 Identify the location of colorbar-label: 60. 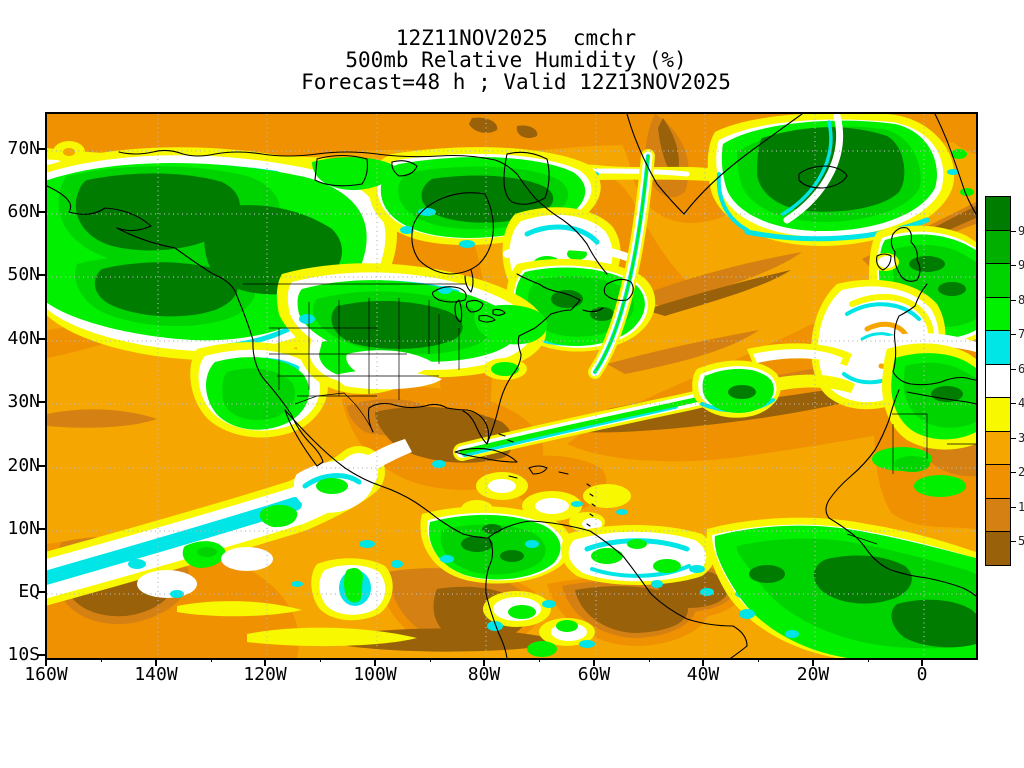
(1021, 368).